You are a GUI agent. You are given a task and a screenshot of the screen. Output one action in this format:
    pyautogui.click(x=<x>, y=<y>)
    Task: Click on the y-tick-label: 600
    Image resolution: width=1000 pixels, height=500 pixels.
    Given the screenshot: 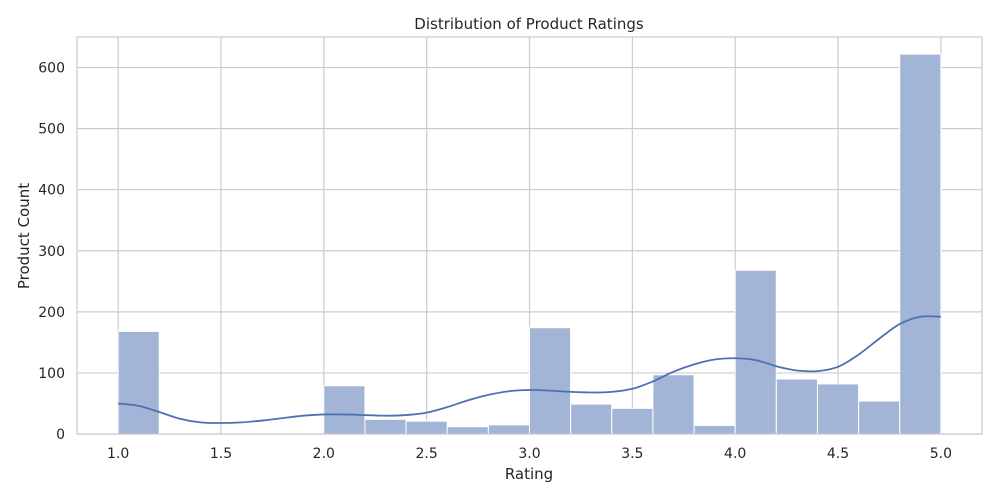 What is the action you would take?
    pyautogui.click(x=51, y=69)
    